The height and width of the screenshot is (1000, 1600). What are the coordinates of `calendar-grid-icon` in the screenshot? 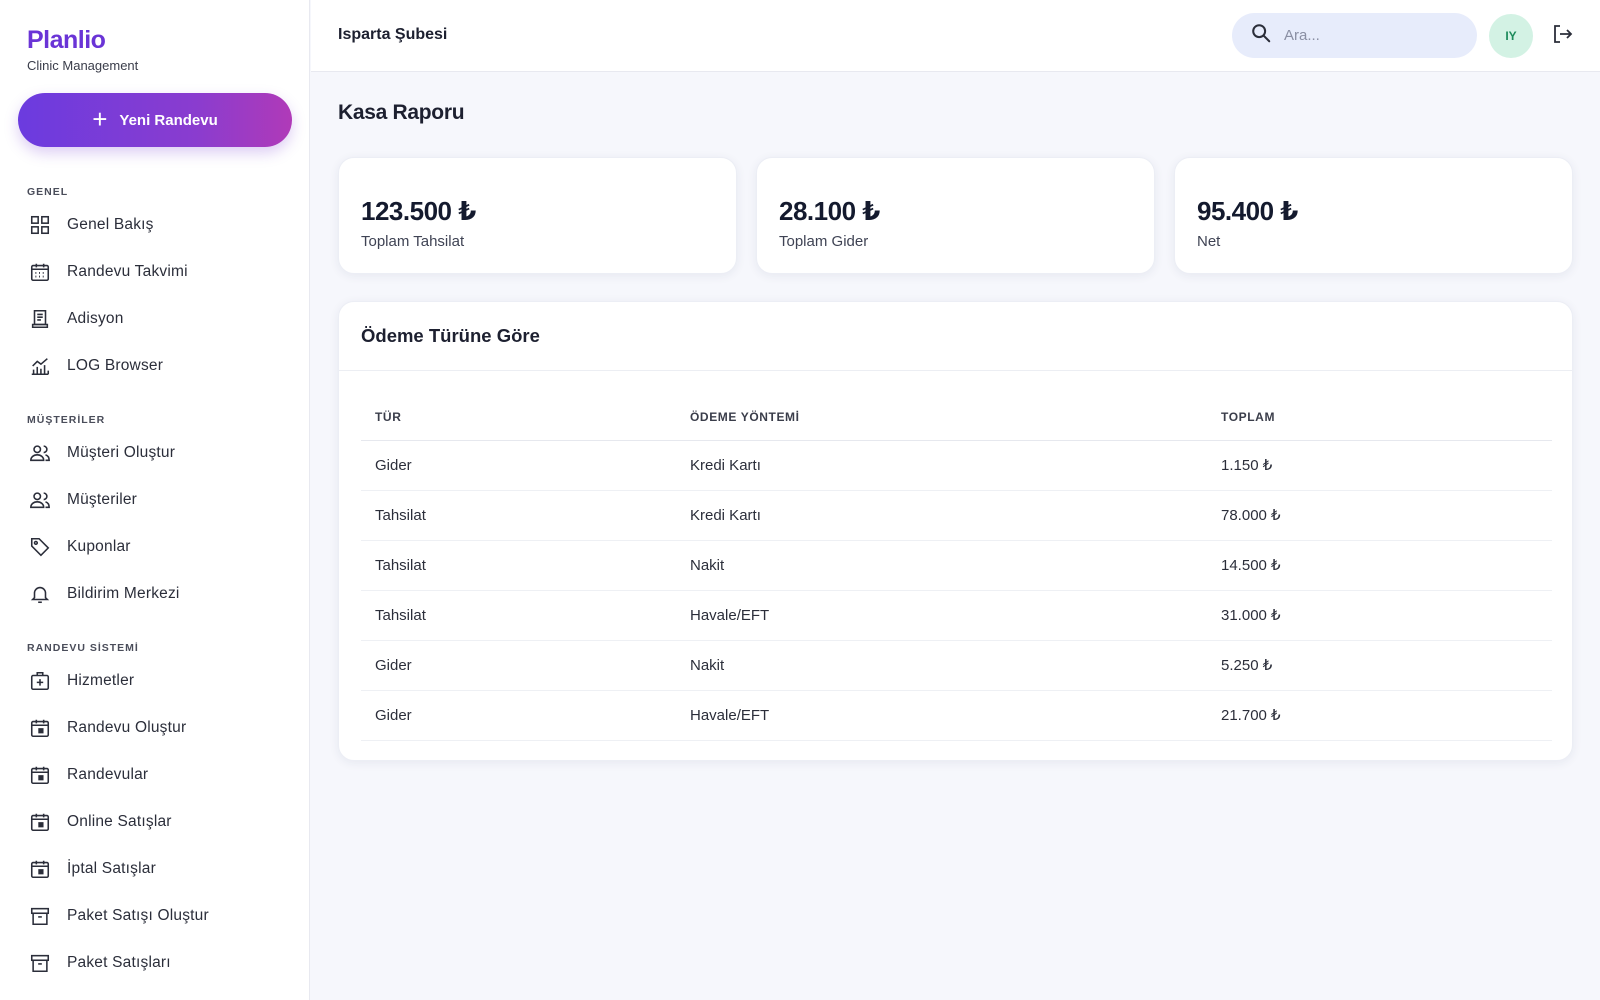 It's located at (40, 272).